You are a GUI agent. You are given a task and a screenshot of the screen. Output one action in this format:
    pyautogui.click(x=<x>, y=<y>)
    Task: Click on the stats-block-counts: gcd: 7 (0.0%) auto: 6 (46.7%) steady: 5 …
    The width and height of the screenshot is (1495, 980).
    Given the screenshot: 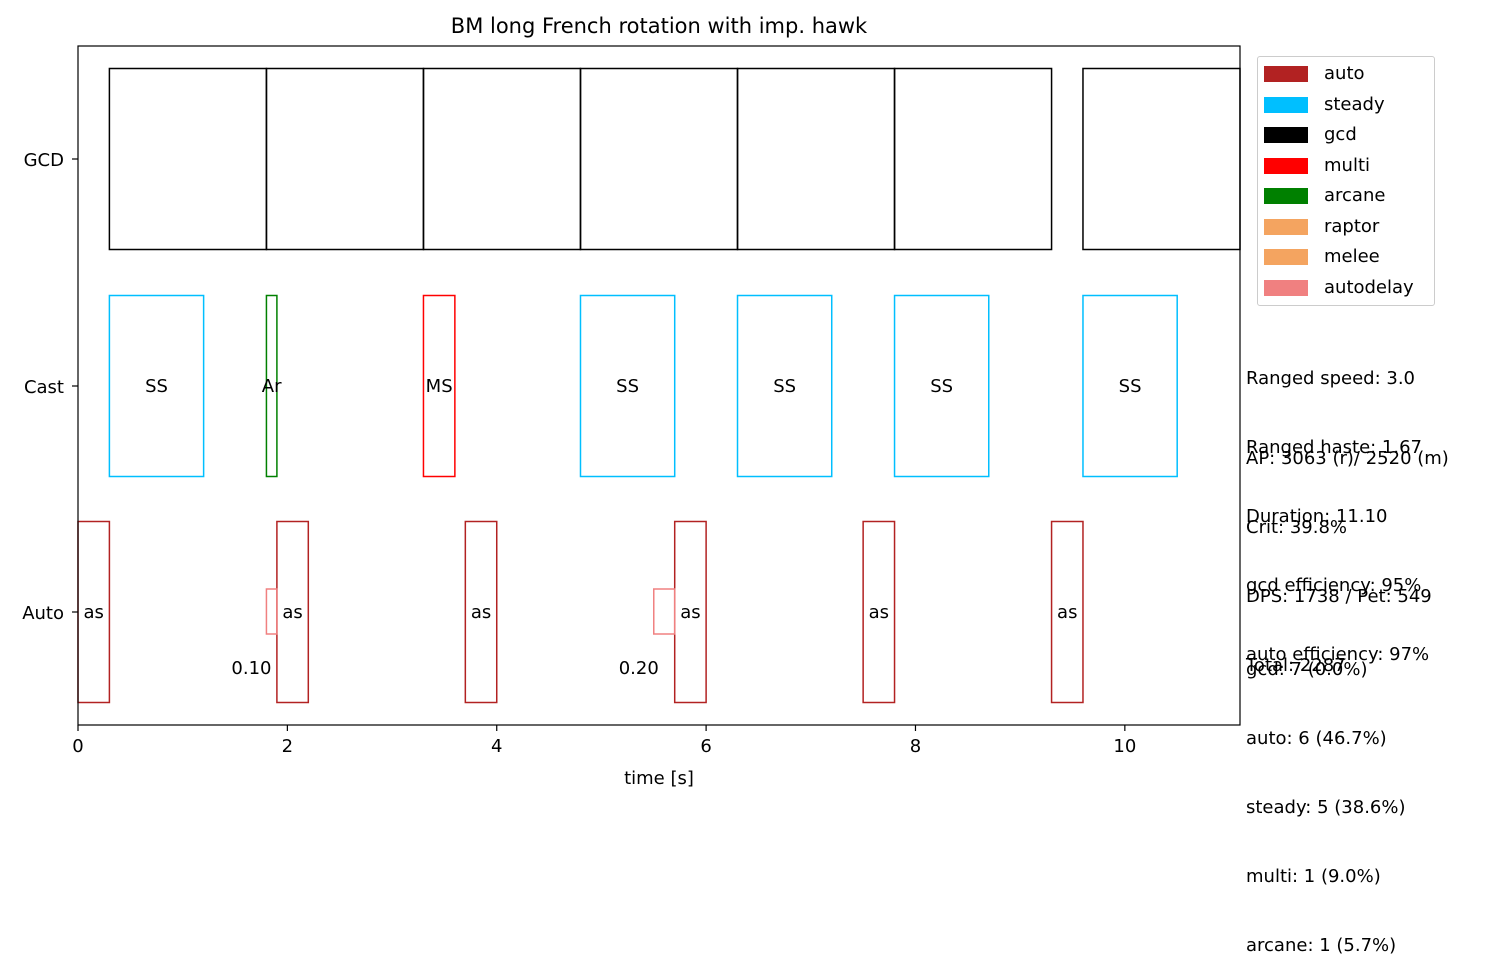 What is the action you would take?
    pyautogui.click(x=1326, y=796)
    